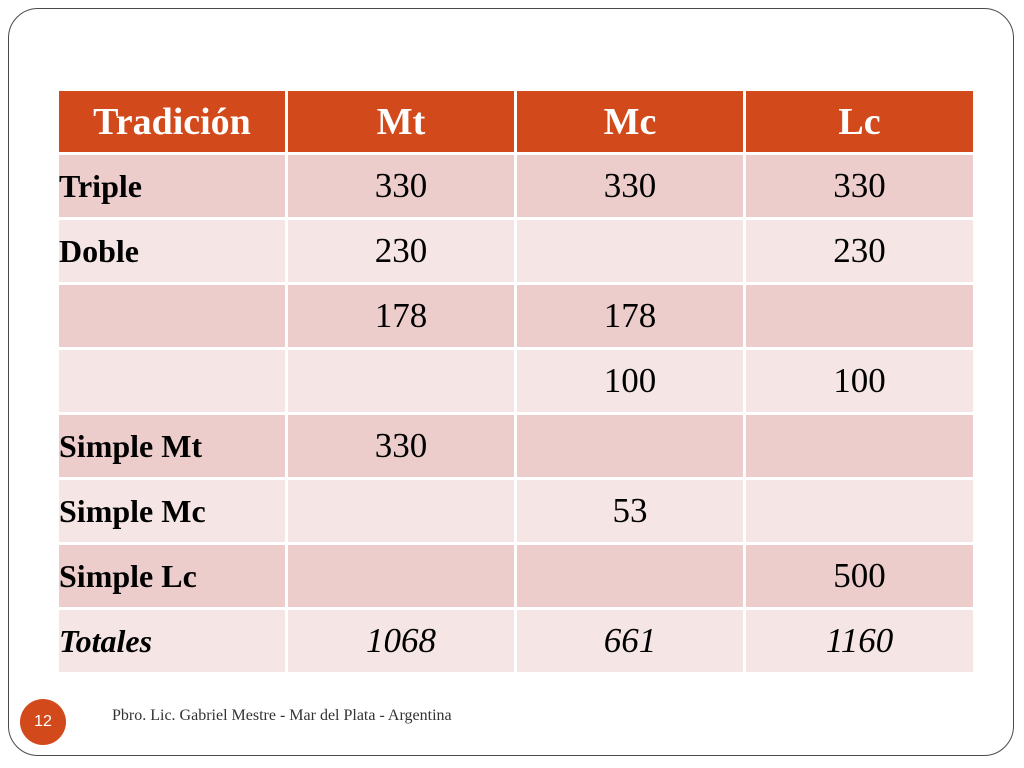  What do you see at coordinates (859, 121) in the screenshot?
I see `header-lc: Lc` at bounding box center [859, 121].